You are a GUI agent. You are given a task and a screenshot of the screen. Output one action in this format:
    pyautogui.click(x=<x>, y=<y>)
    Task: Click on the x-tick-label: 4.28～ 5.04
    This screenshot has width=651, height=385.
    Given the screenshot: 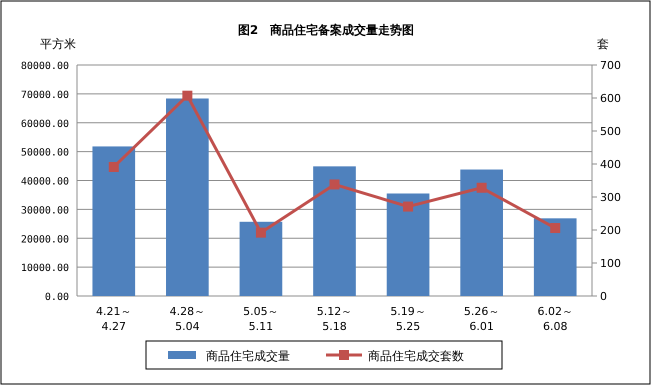 What is the action you would take?
    pyautogui.click(x=188, y=319)
    